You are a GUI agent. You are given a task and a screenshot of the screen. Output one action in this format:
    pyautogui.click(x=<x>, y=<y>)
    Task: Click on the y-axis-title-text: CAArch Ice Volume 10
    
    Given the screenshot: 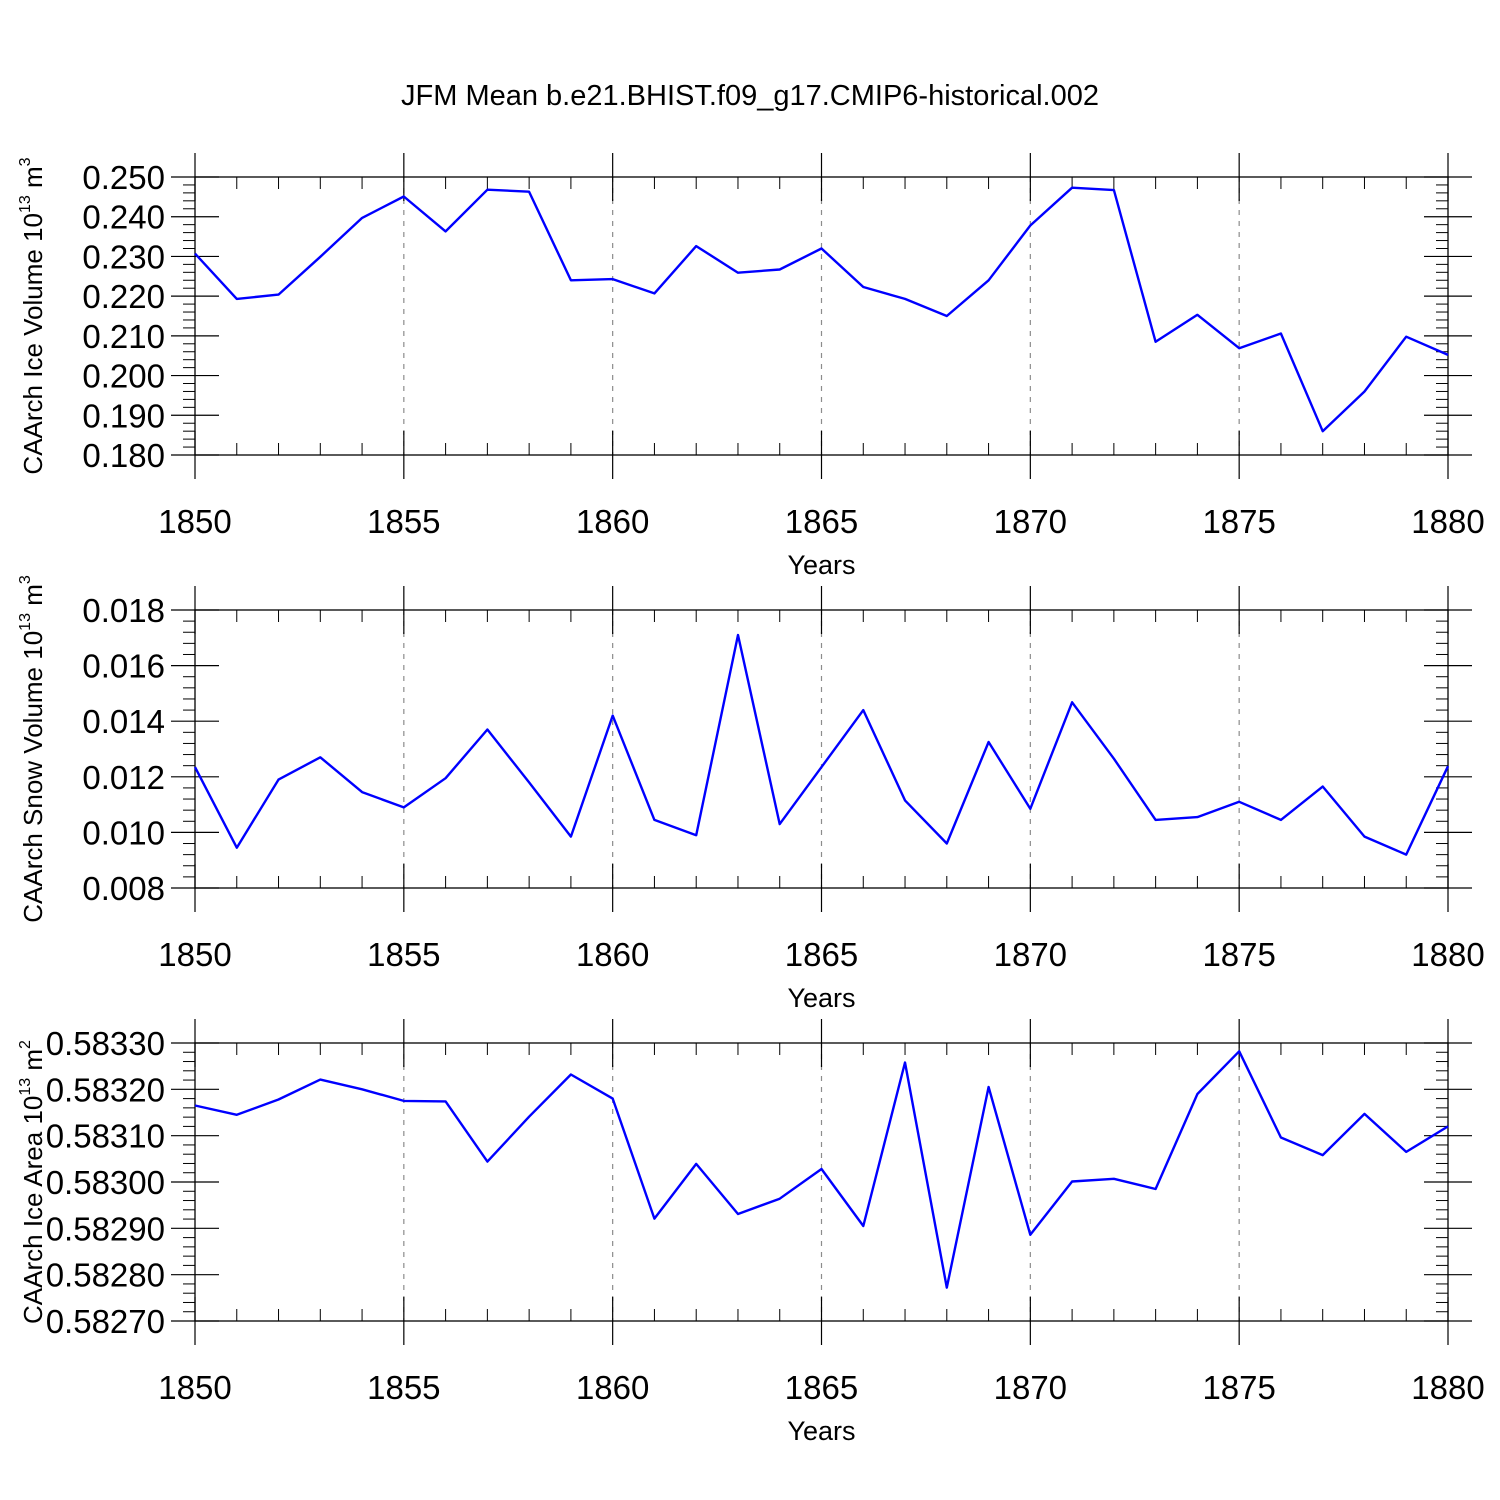 What is the action you would take?
    pyautogui.click(x=33, y=344)
    